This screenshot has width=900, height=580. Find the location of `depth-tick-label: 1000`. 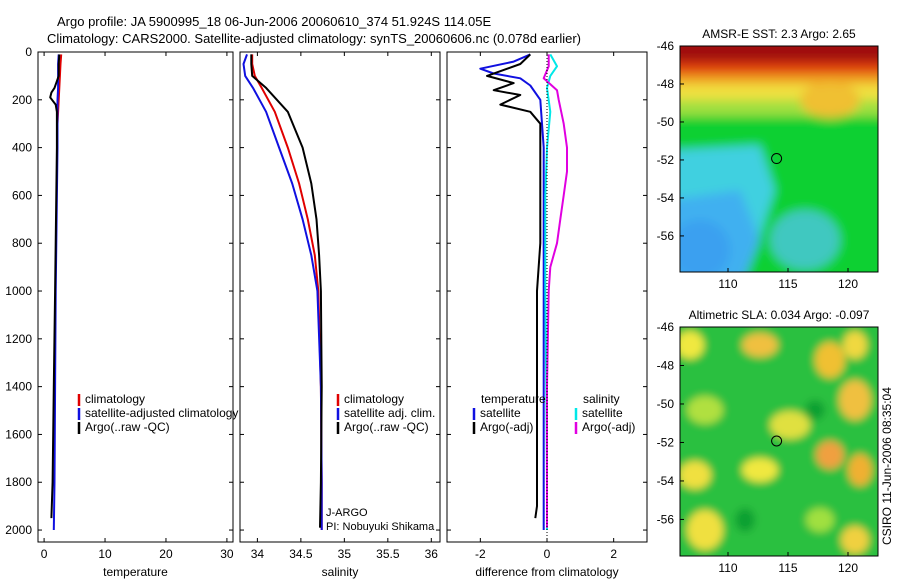

depth-tick-label: 1000 is located at coordinates (18, 291).